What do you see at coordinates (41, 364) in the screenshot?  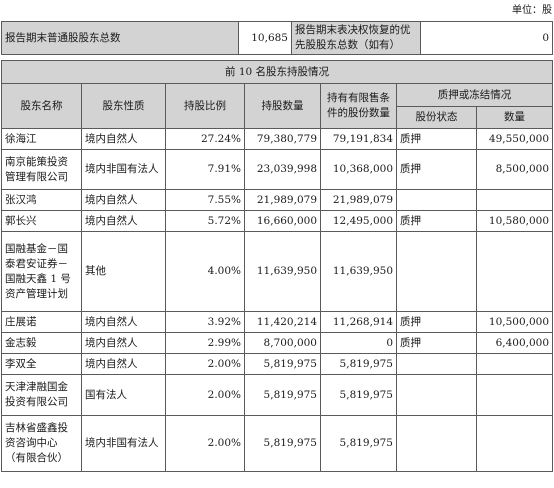 I see `cell-name: 李双全` at bounding box center [41, 364].